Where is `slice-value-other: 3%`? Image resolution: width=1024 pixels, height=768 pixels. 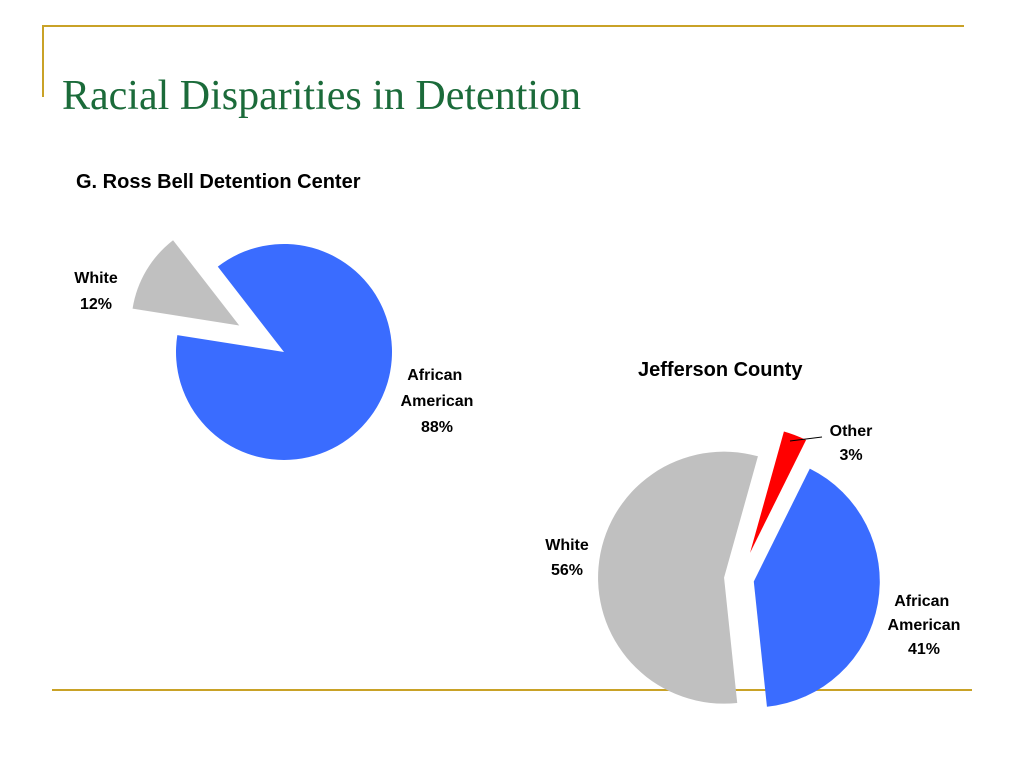
slice-value-other: 3% is located at coordinates (850, 455).